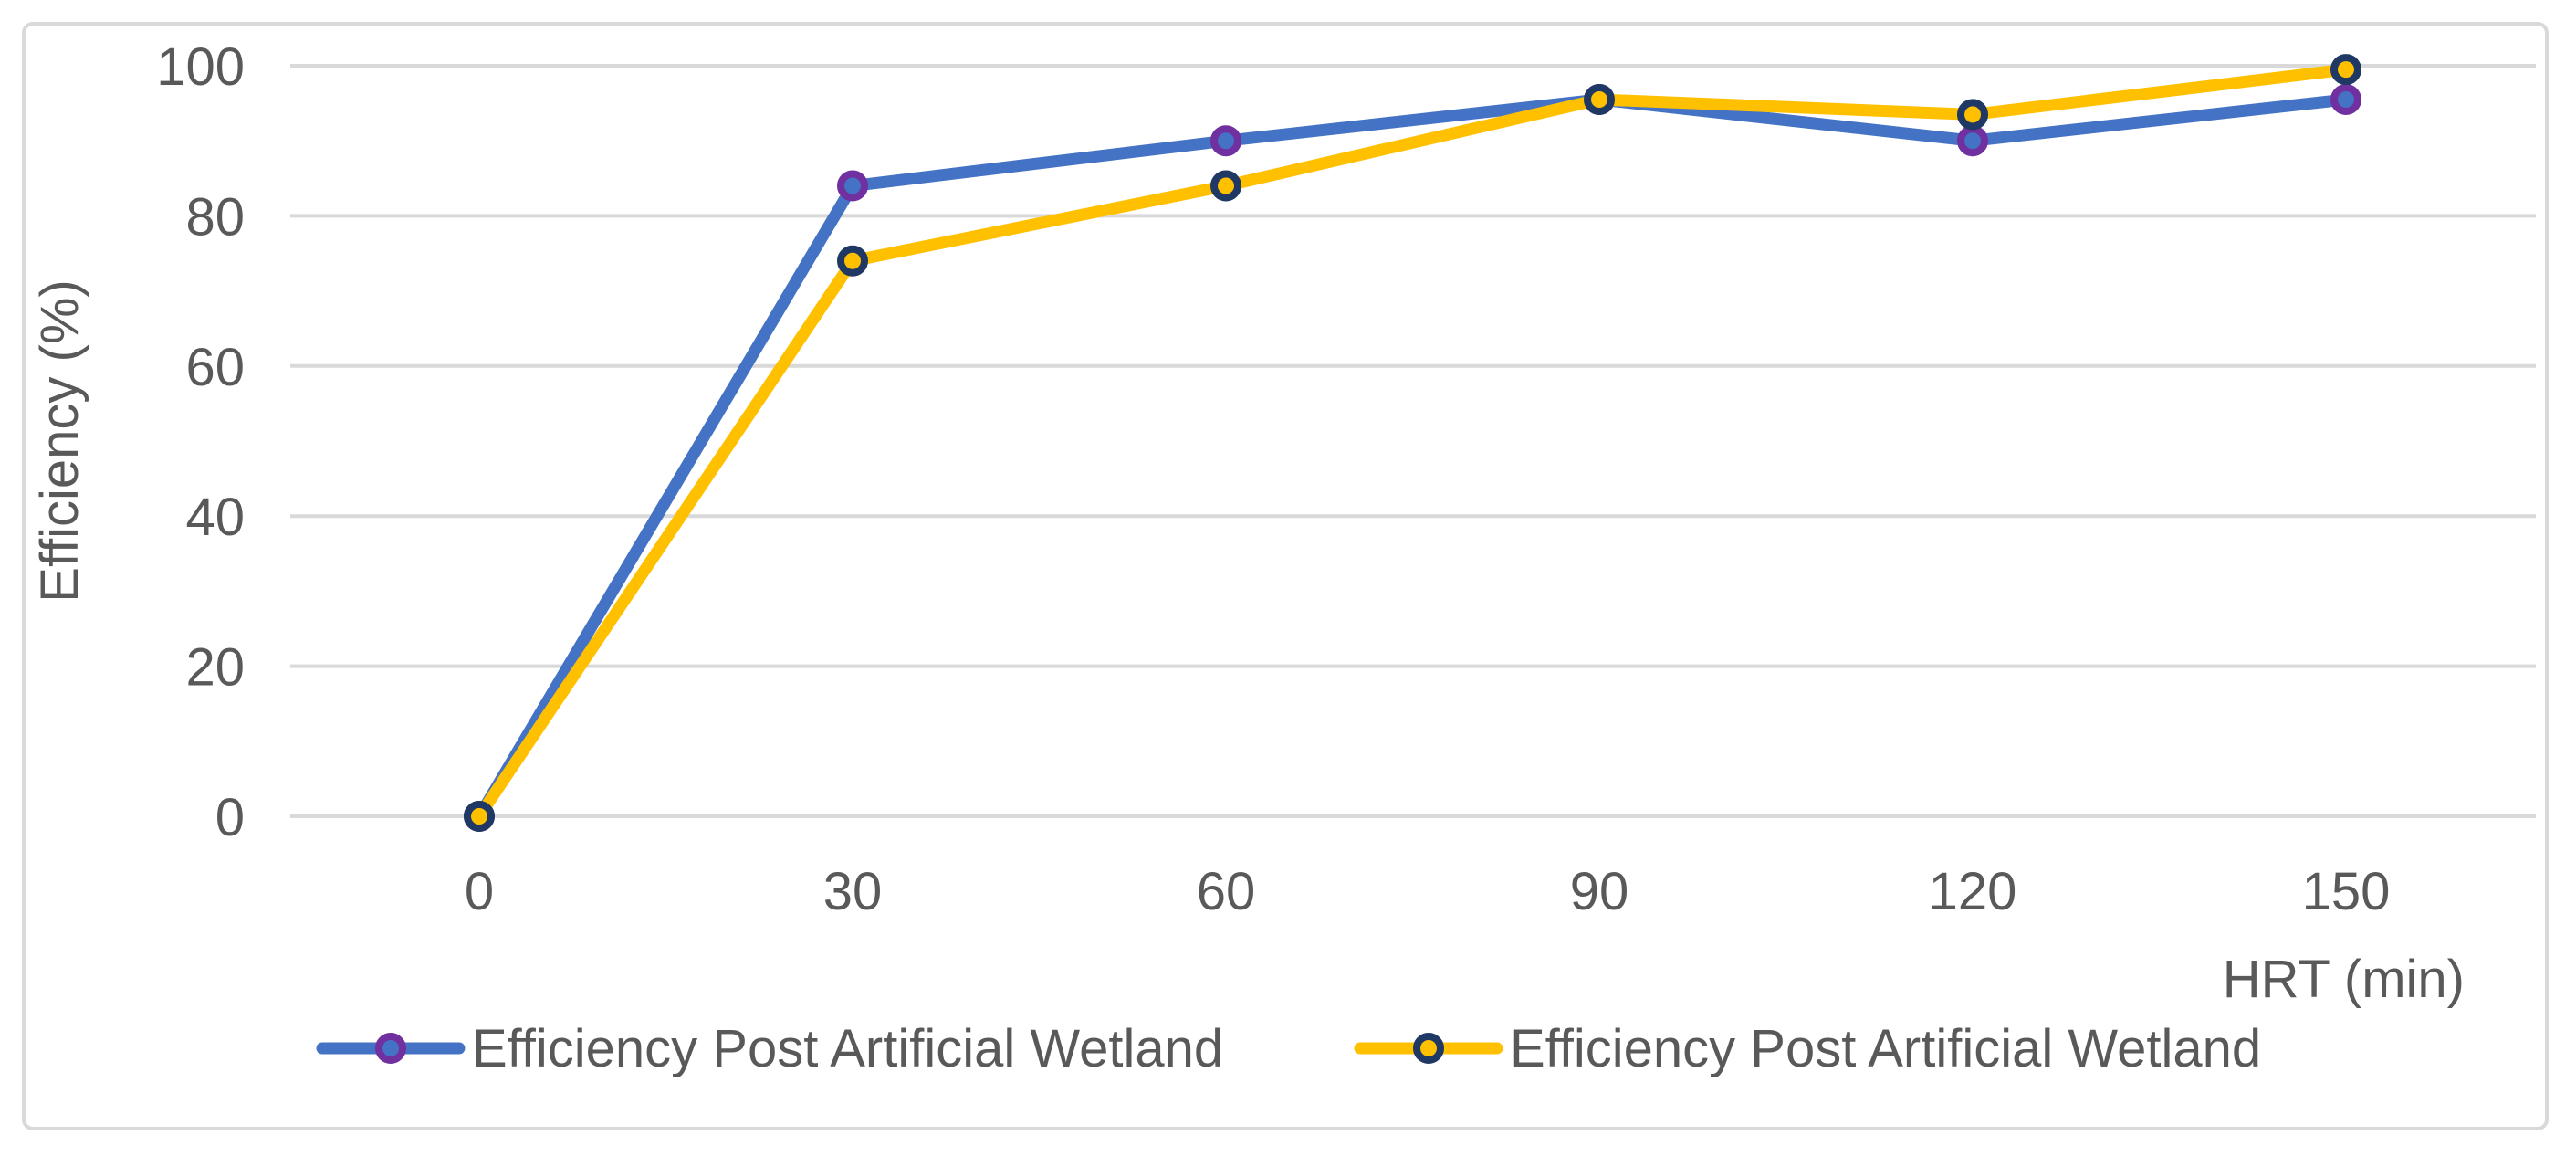  Describe the element at coordinates (1428, 891) in the screenshot. I see `x-axis-tick-labels: 0 30 60 90 120 150` at that location.